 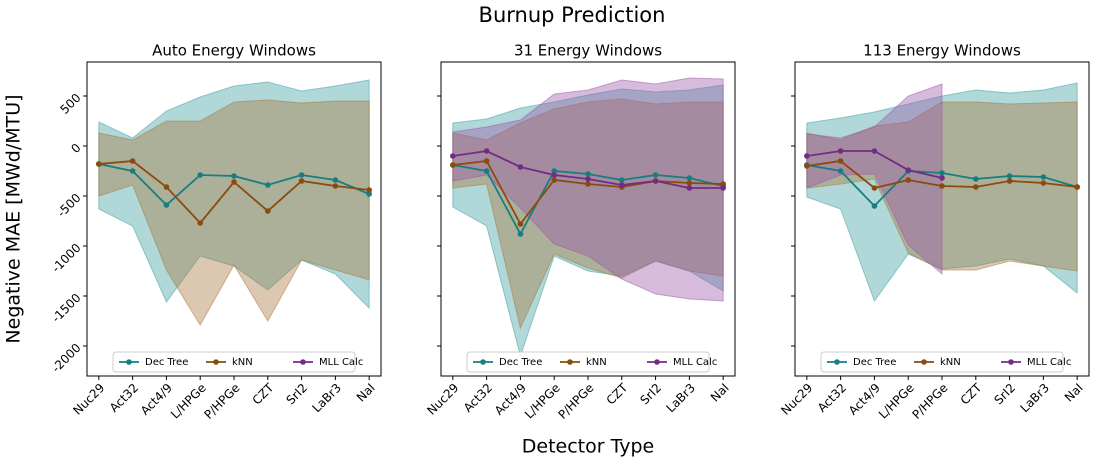 What do you see at coordinates (14, 218) in the screenshot?
I see `y-axis-label: Negative MAE [MWd/MTU]` at bounding box center [14, 218].